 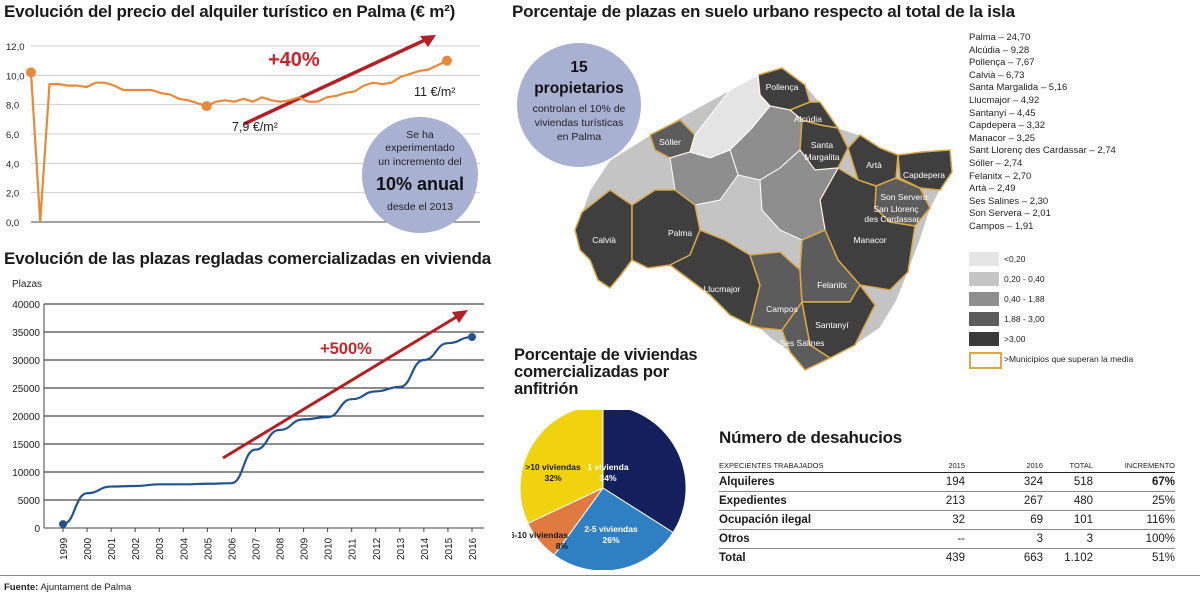 I want to click on svg-text: en Palma, so click(x=579, y=137).